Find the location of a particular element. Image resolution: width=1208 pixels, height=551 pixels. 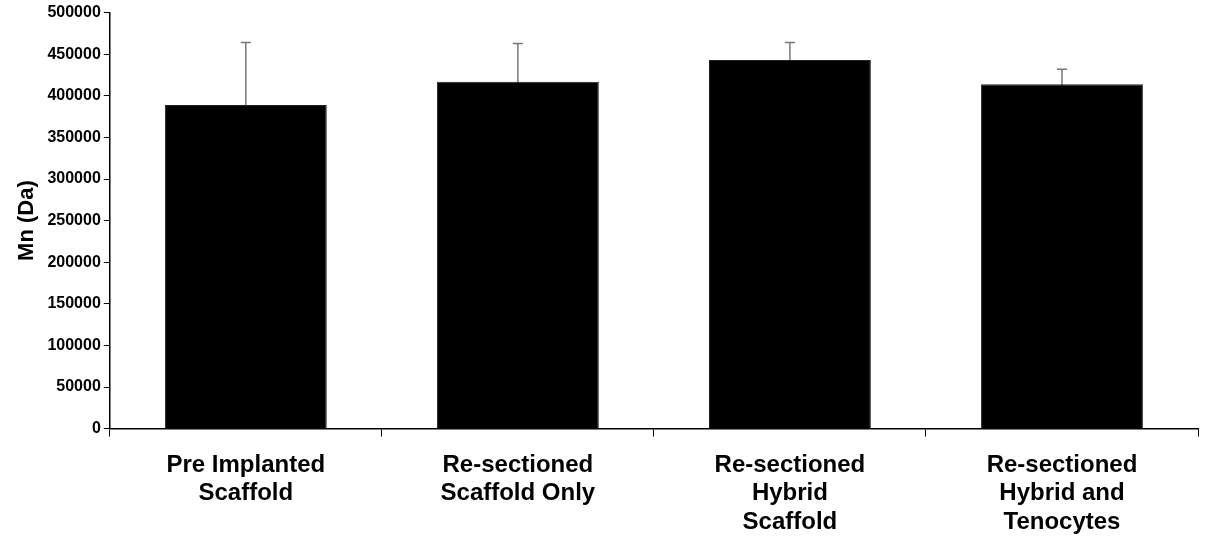

y-tick-label: 400000 is located at coordinates (74, 95).